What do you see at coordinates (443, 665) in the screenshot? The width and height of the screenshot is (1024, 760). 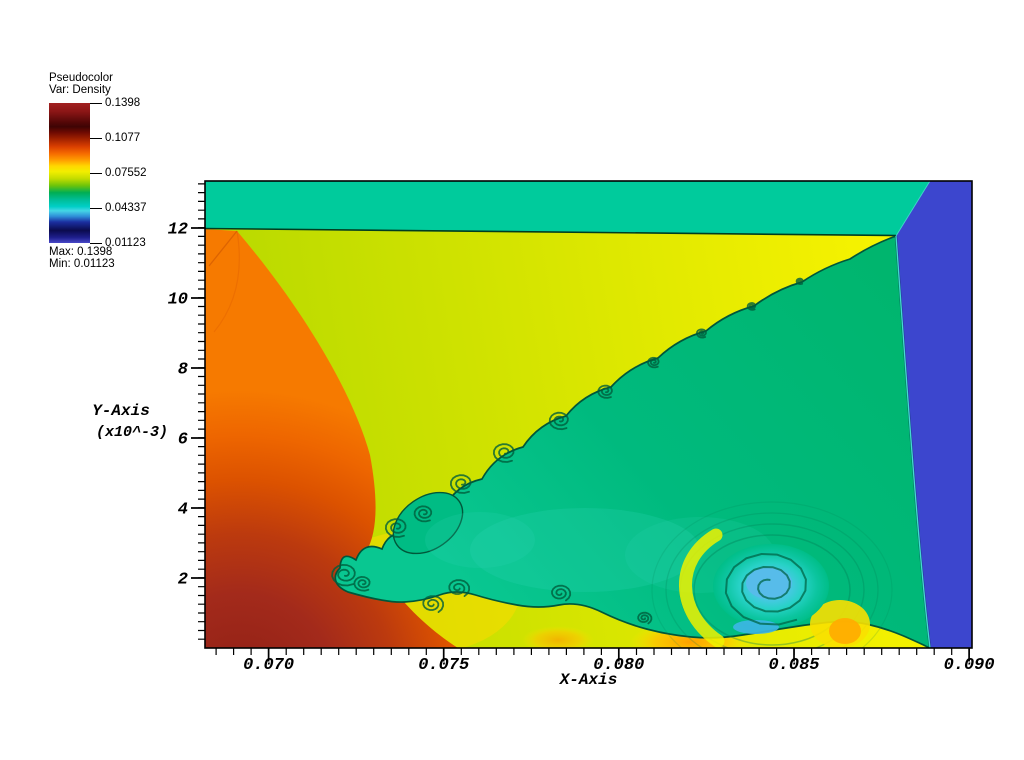 I see `x-tick-label: 0.075` at bounding box center [443, 665].